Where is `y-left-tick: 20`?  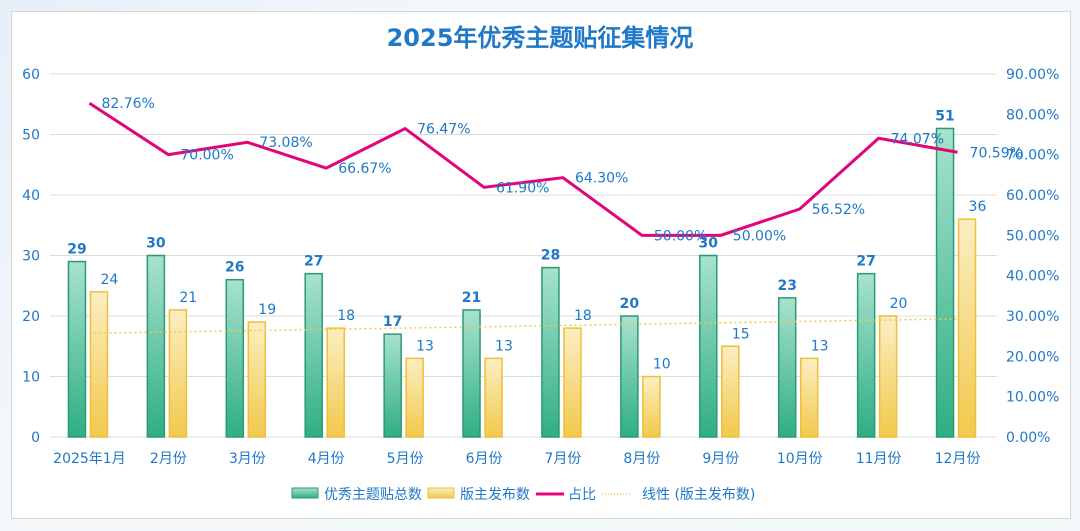
y-left-tick: 20 is located at coordinates (31, 317).